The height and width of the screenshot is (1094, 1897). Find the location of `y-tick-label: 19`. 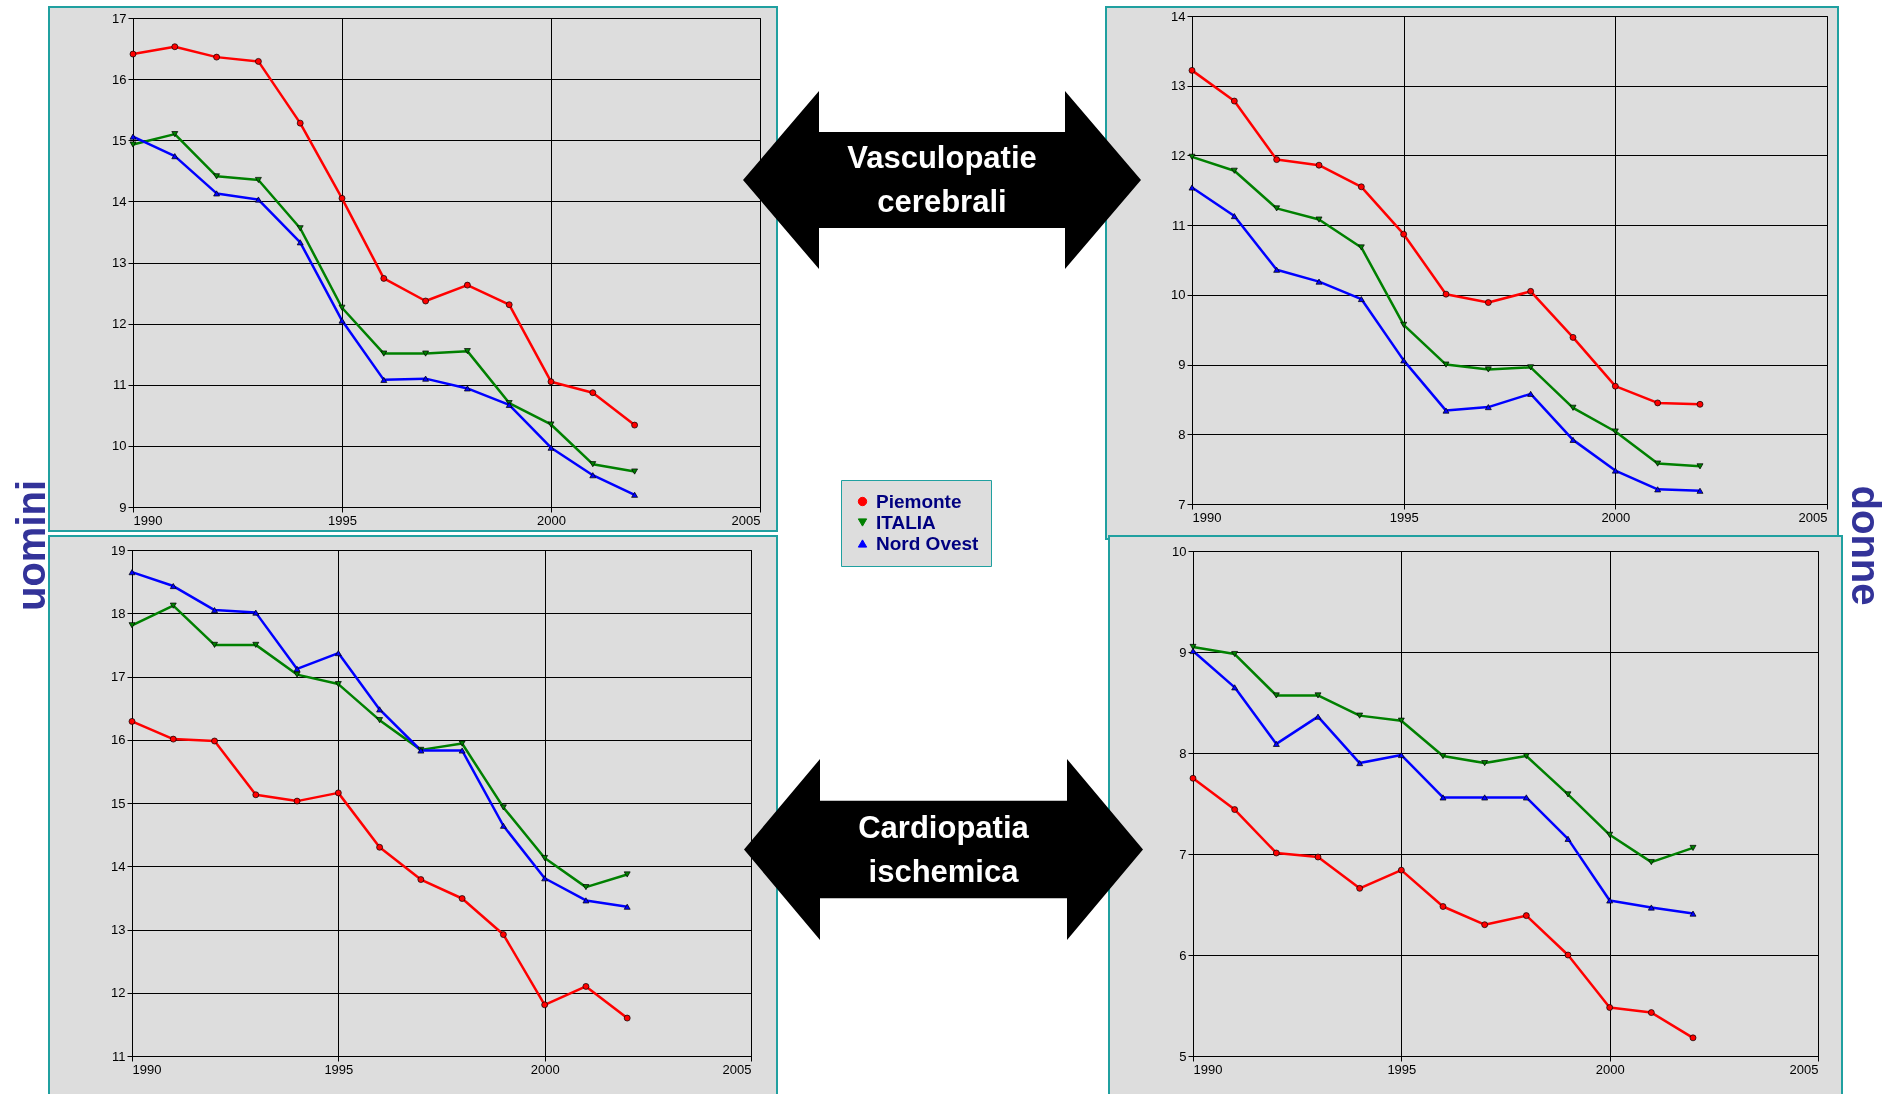

y-tick-label: 19 is located at coordinates (118, 550).